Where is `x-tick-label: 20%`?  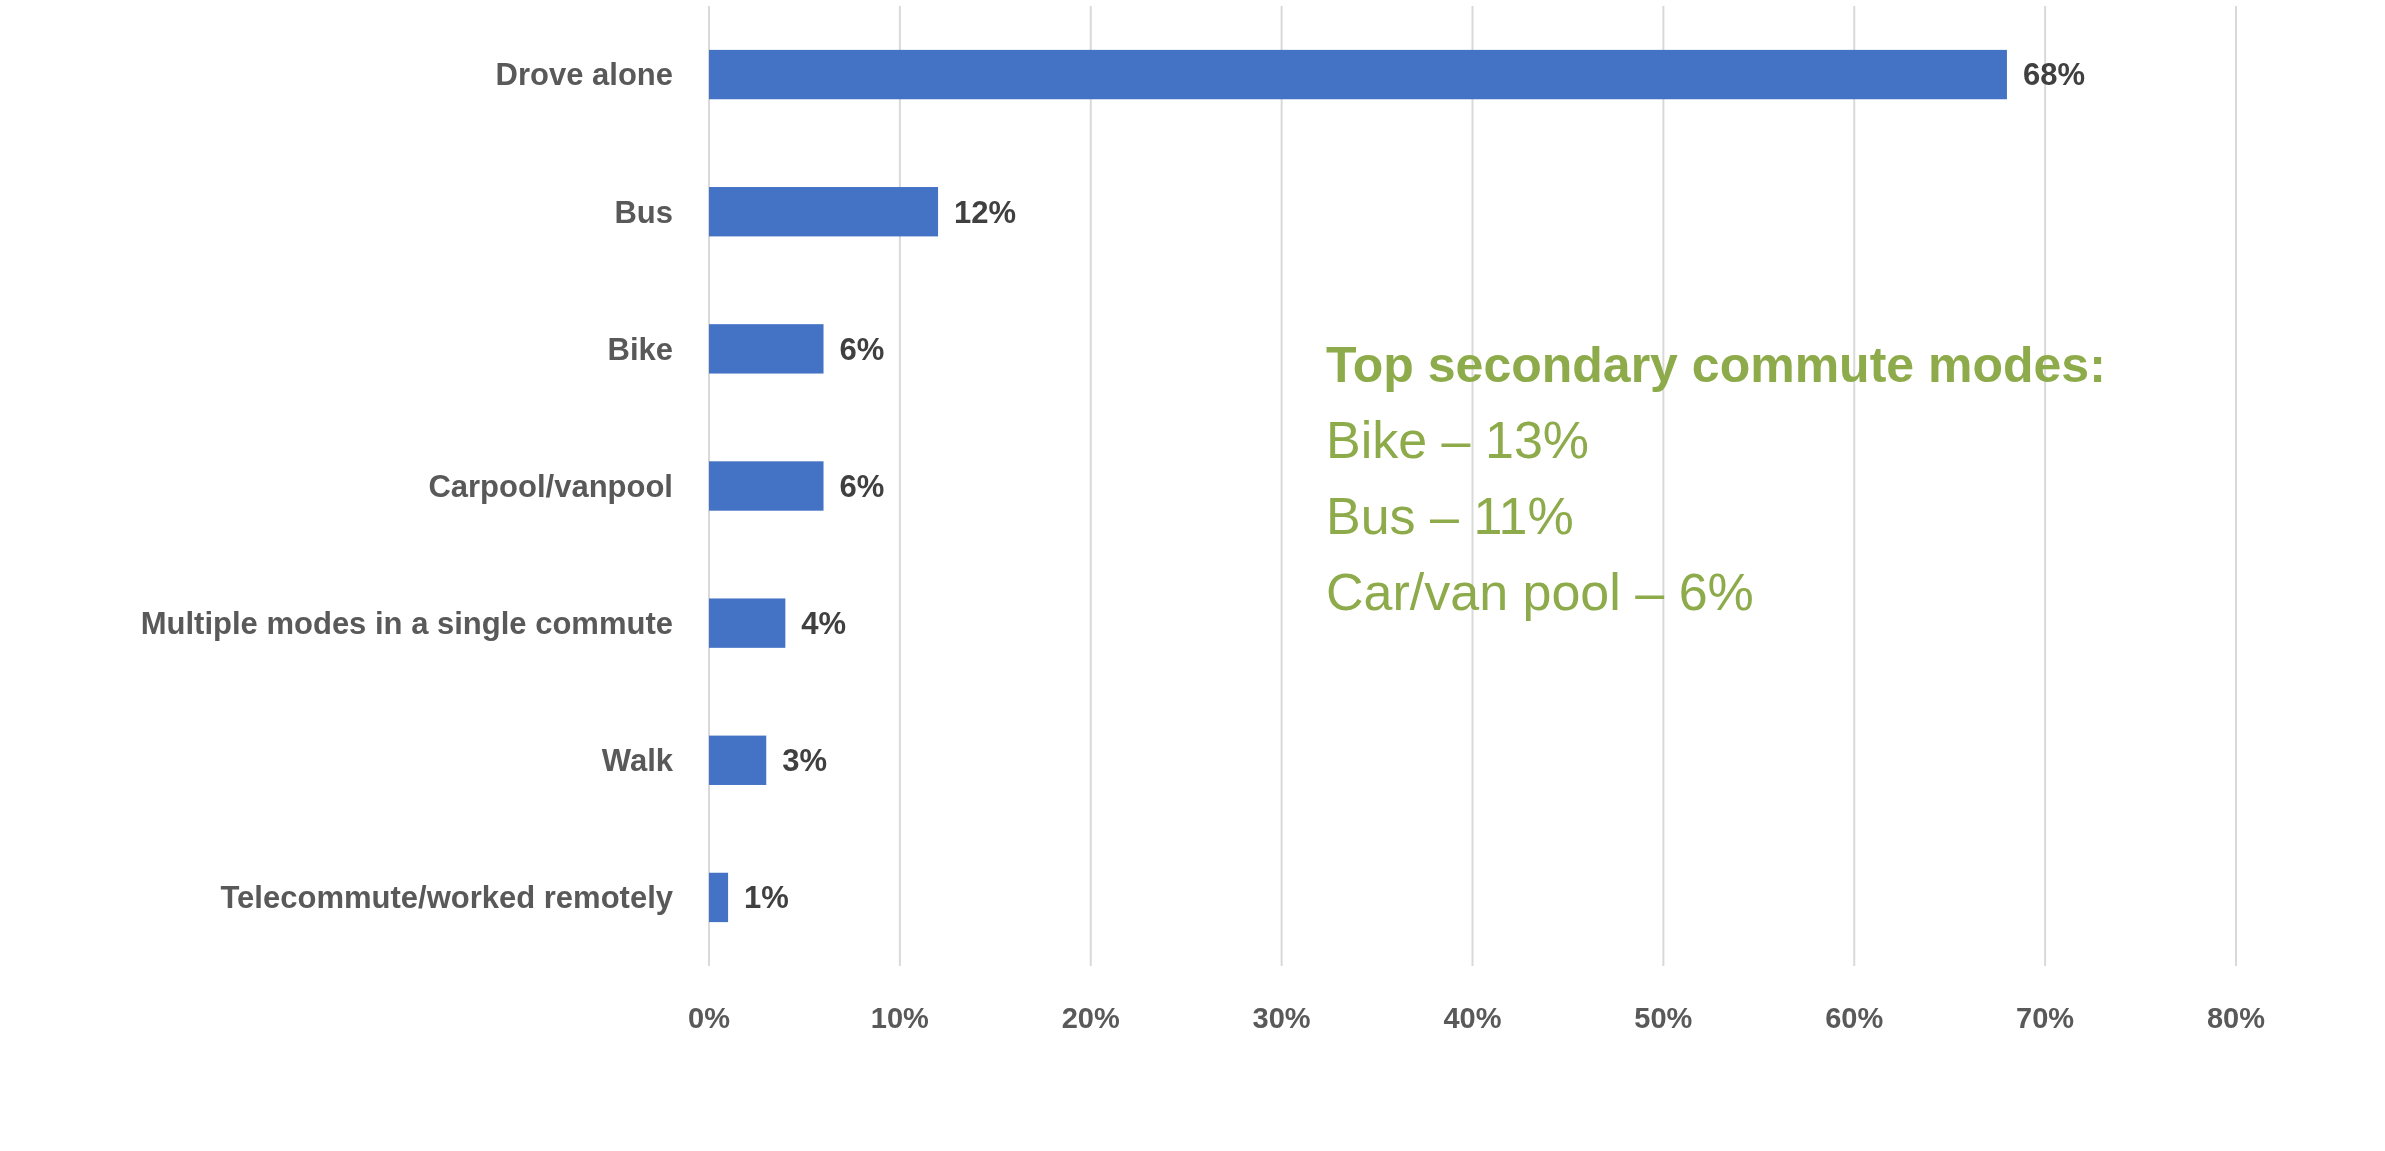
x-tick-label: 20% is located at coordinates (1090, 1018).